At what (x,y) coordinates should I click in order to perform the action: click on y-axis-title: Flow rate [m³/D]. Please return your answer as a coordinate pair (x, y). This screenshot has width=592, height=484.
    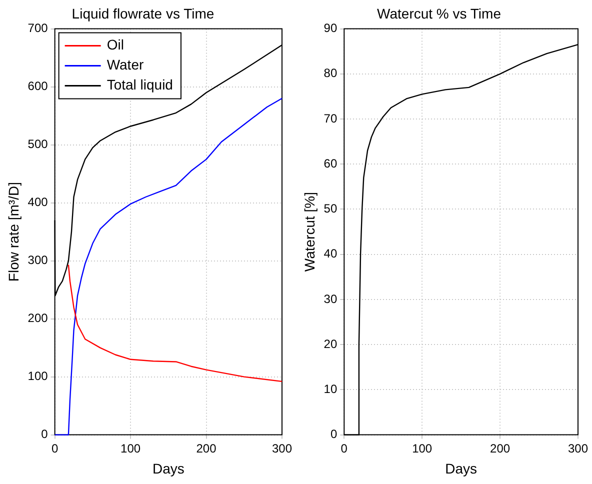
    Looking at the image, I should click on (13, 232).